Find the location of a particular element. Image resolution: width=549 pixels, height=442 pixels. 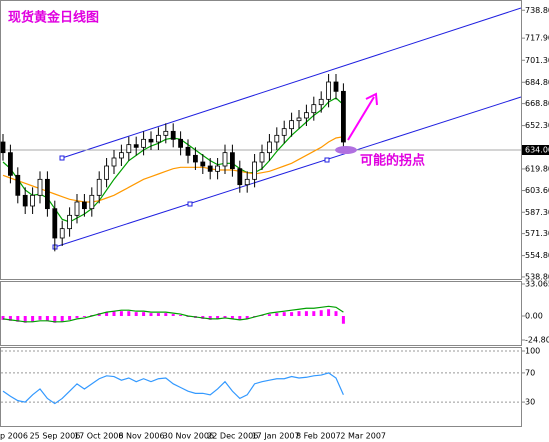

macd-panel is located at coordinates (261, 313).